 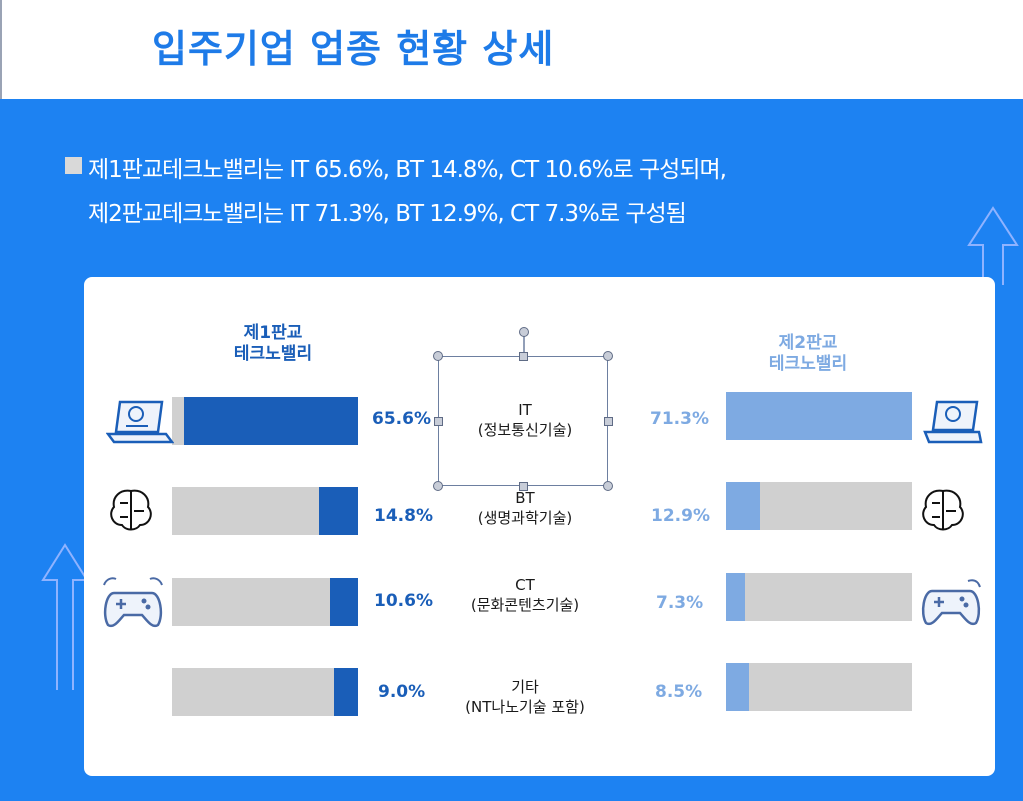 I want to click on bar-fill-valley2-ct, so click(x=735, y=597).